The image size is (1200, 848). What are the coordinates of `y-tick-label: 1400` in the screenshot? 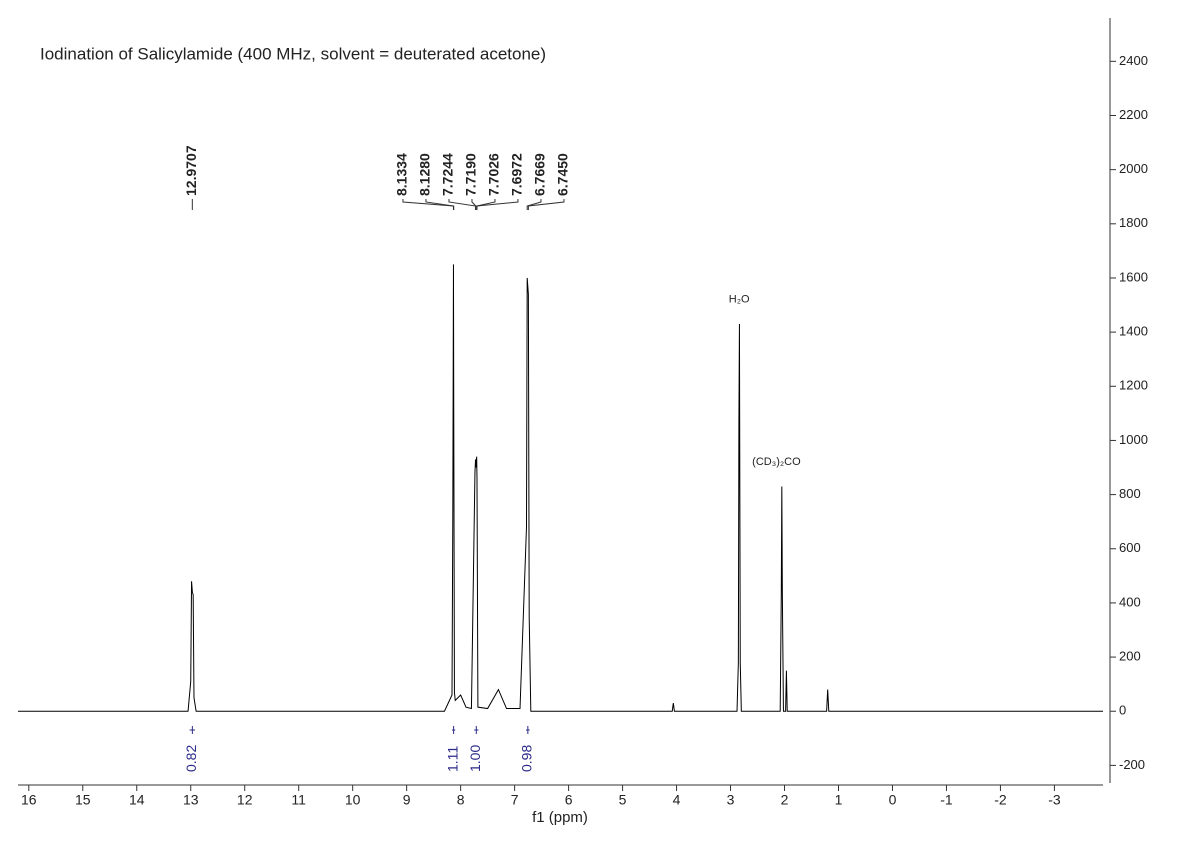 It's located at (1133, 331).